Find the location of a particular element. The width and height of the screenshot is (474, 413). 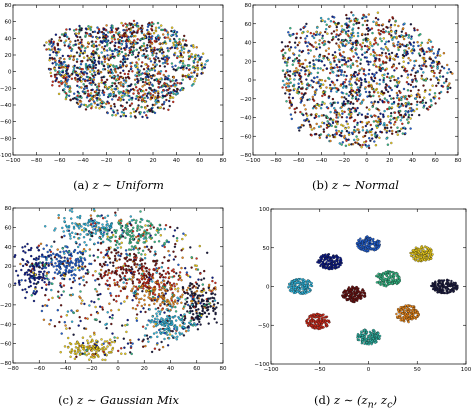

x-tick-label: −20 is located at coordinates (107, 161).